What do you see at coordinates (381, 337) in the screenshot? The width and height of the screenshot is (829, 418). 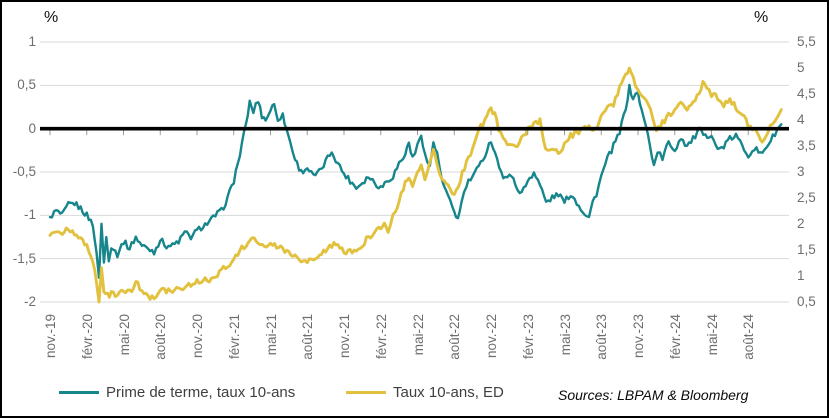 I see `x-axis-tick-label: févr.-22` at bounding box center [381, 337].